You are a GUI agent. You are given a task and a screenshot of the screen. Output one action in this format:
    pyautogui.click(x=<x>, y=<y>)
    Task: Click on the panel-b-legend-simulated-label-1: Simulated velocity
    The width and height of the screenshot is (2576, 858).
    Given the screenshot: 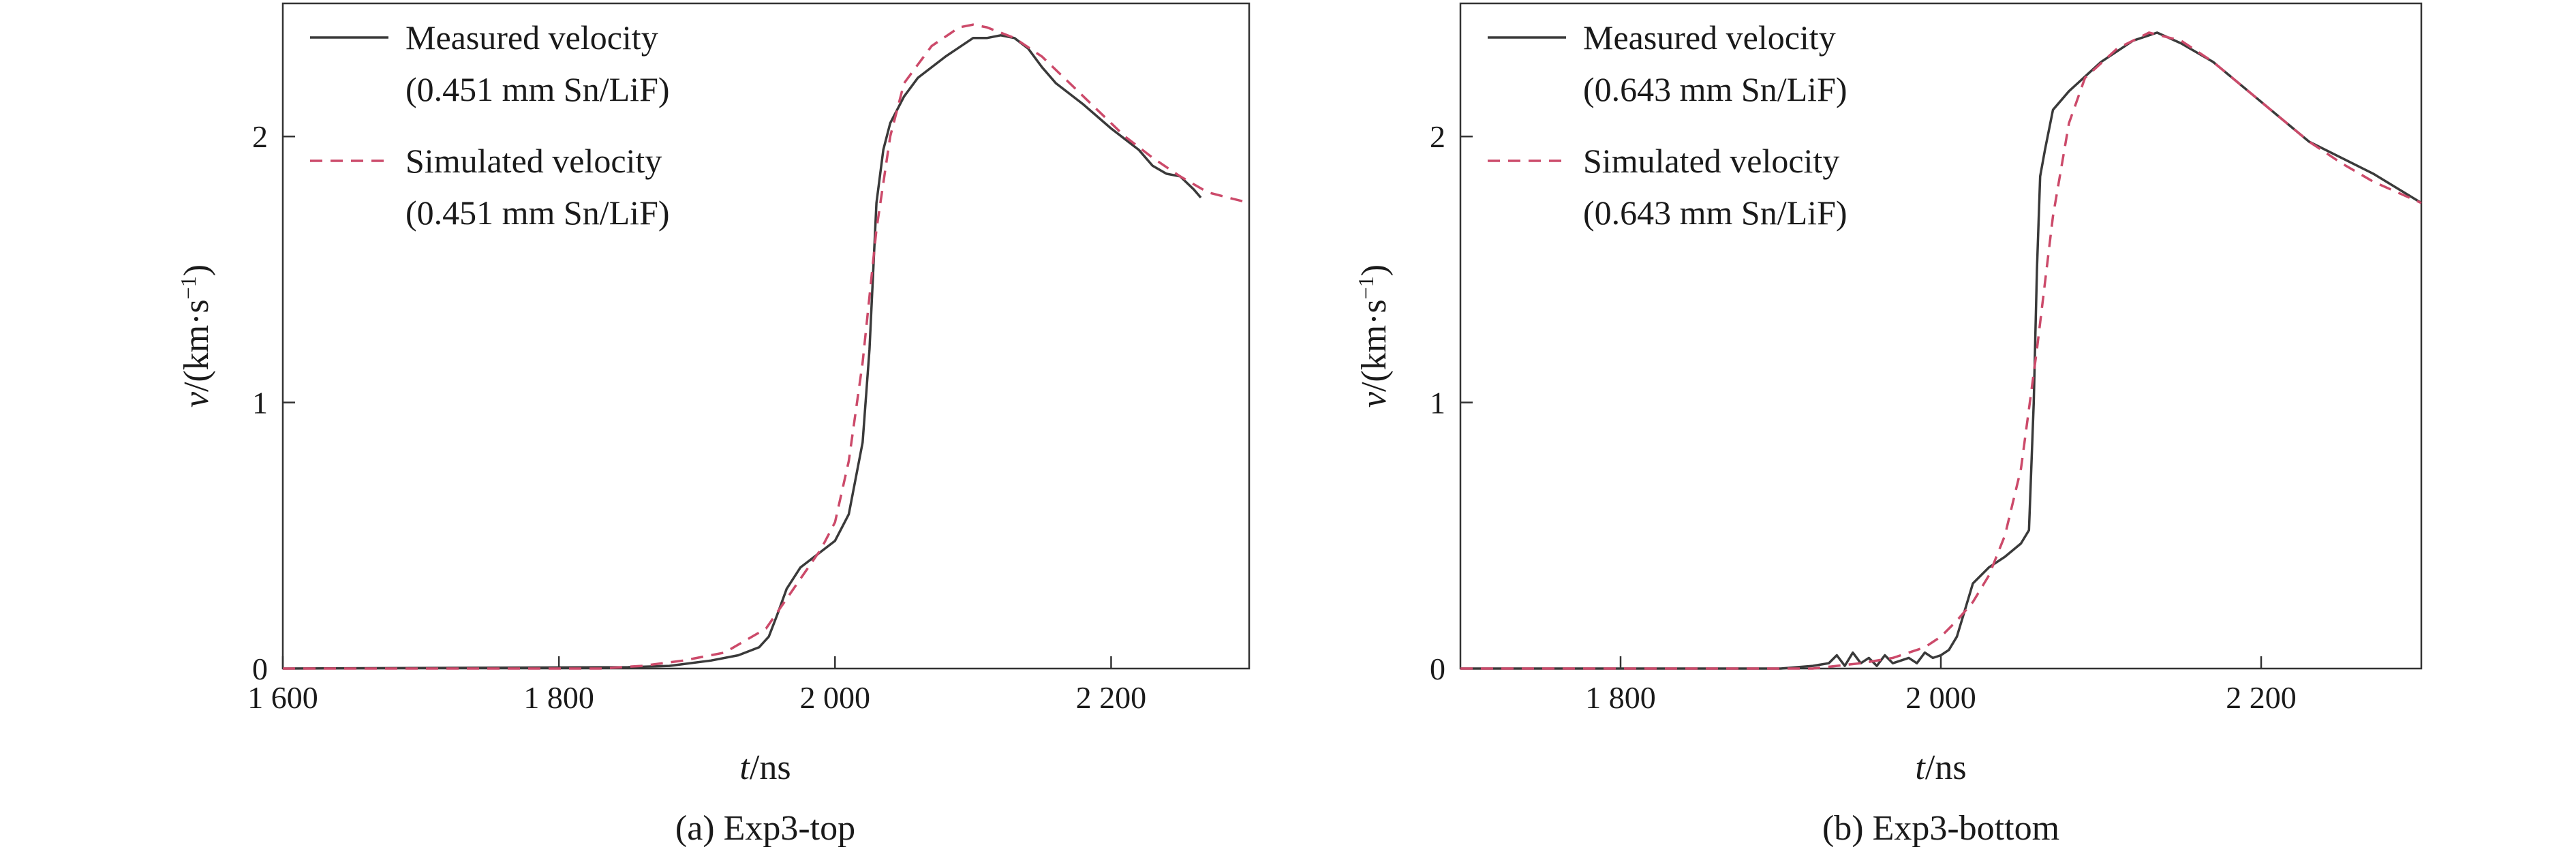 What is the action you would take?
    pyautogui.click(x=1711, y=161)
    